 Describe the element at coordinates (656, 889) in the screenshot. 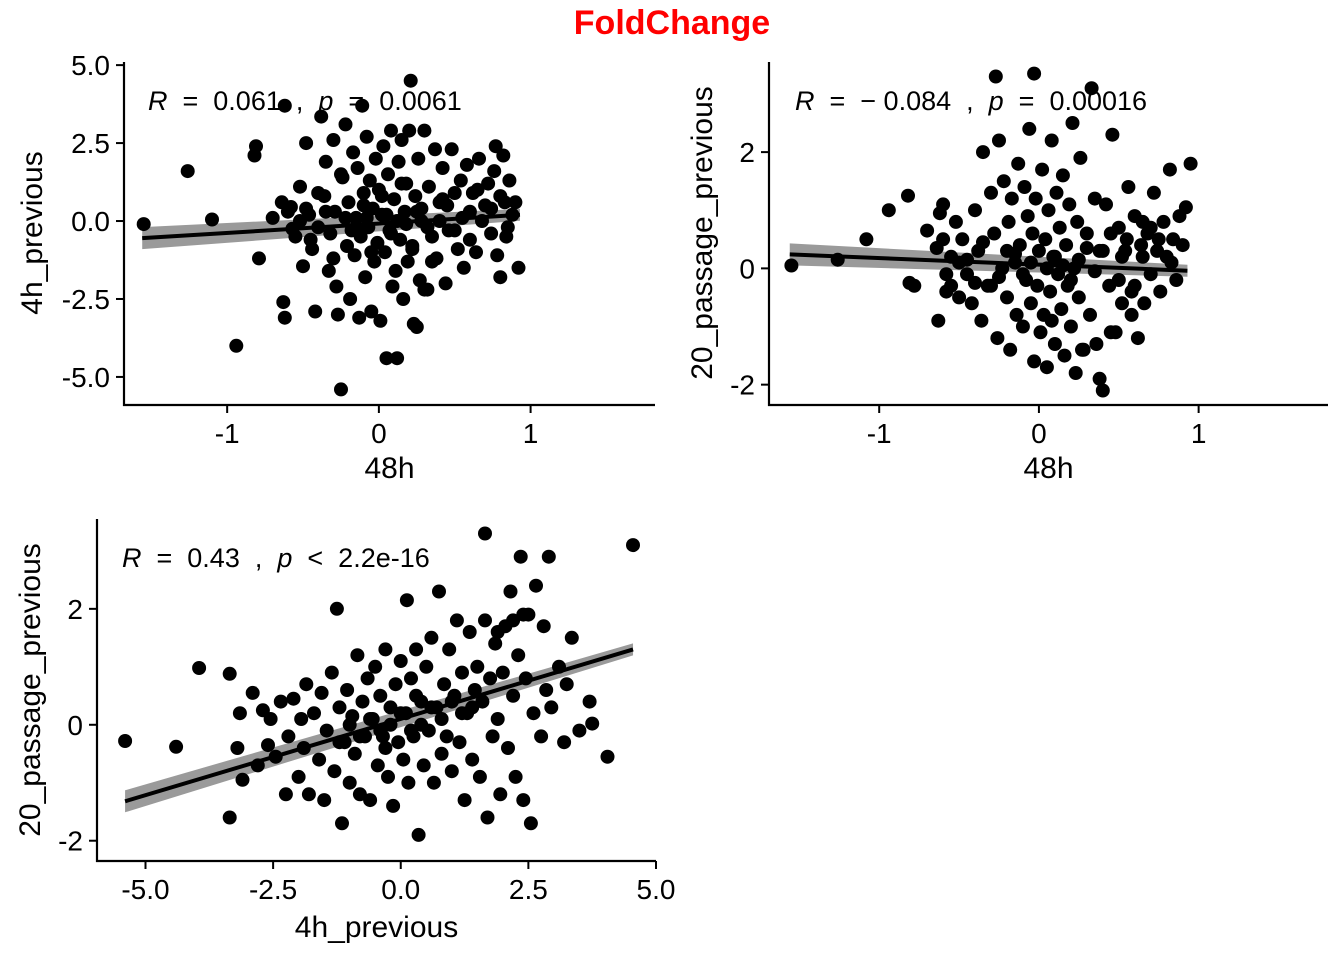

I see `x-tick-label: 5.0` at that location.